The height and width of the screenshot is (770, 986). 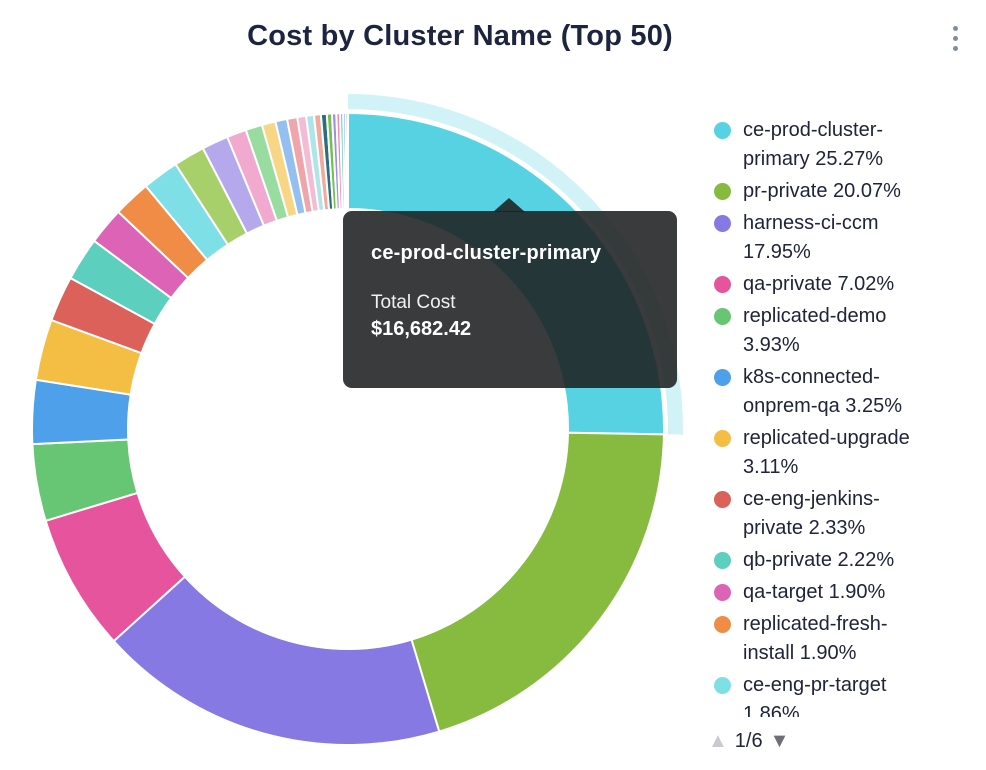 I want to click on legend-label: pr-private 20.07%, so click(x=822, y=191).